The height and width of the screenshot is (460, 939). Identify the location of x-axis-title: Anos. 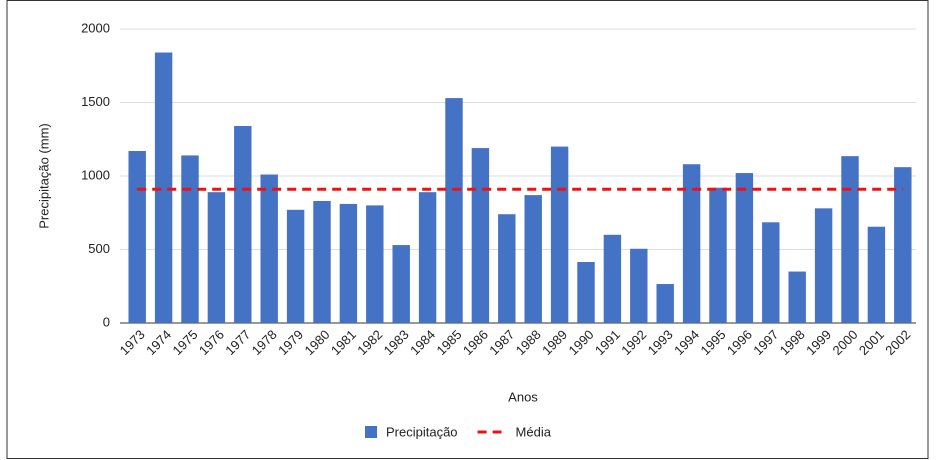
(523, 396).